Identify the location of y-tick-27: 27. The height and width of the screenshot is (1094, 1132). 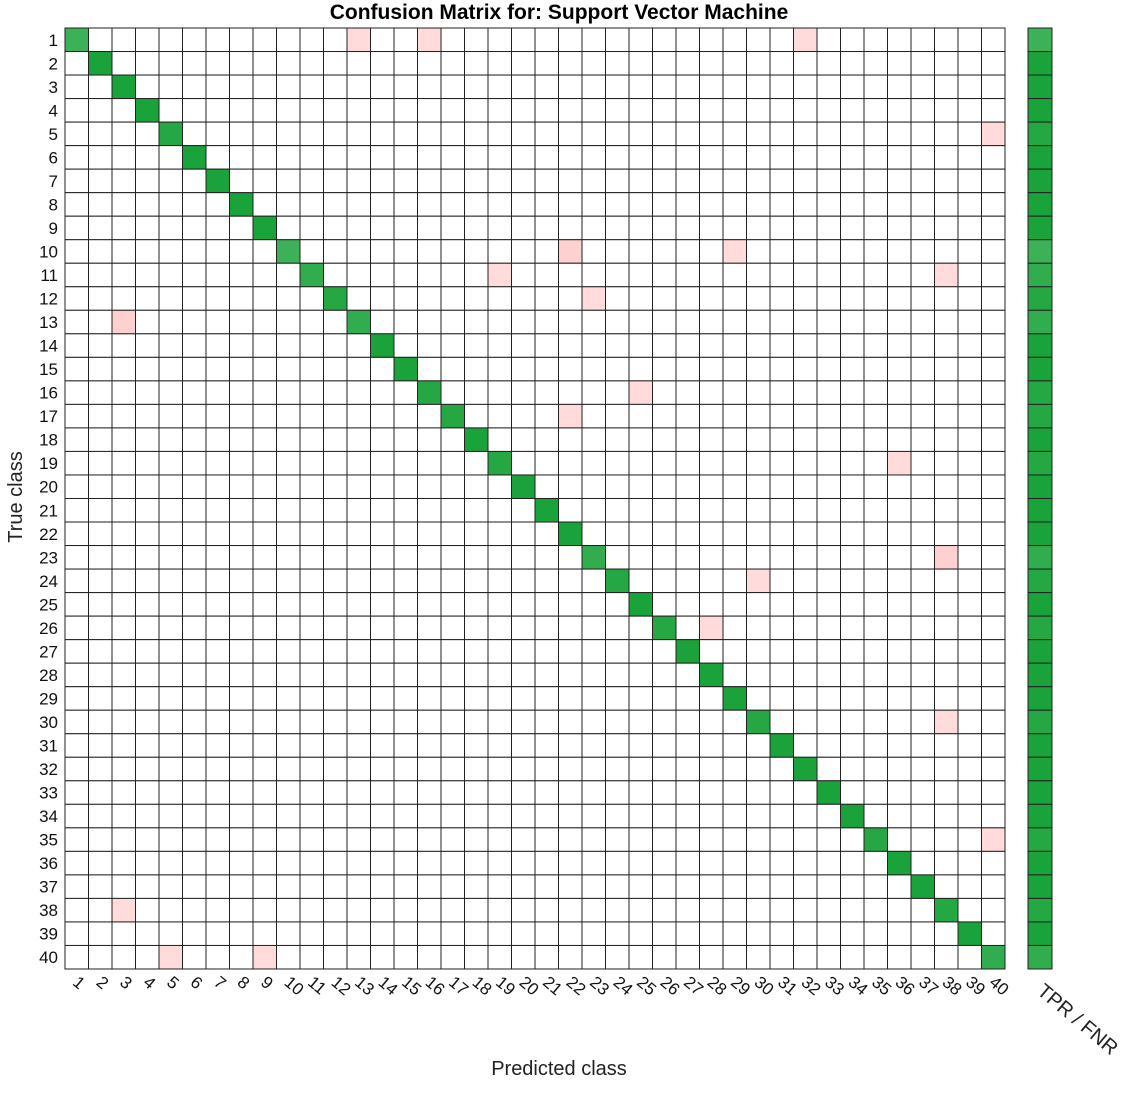
(48, 651).